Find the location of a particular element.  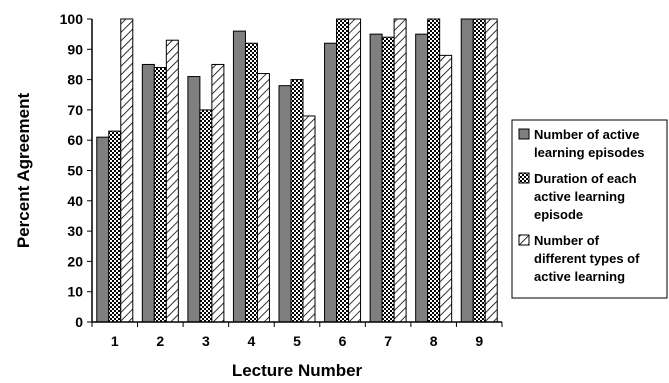

y-tick-label: 70 is located at coordinates (75, 110).